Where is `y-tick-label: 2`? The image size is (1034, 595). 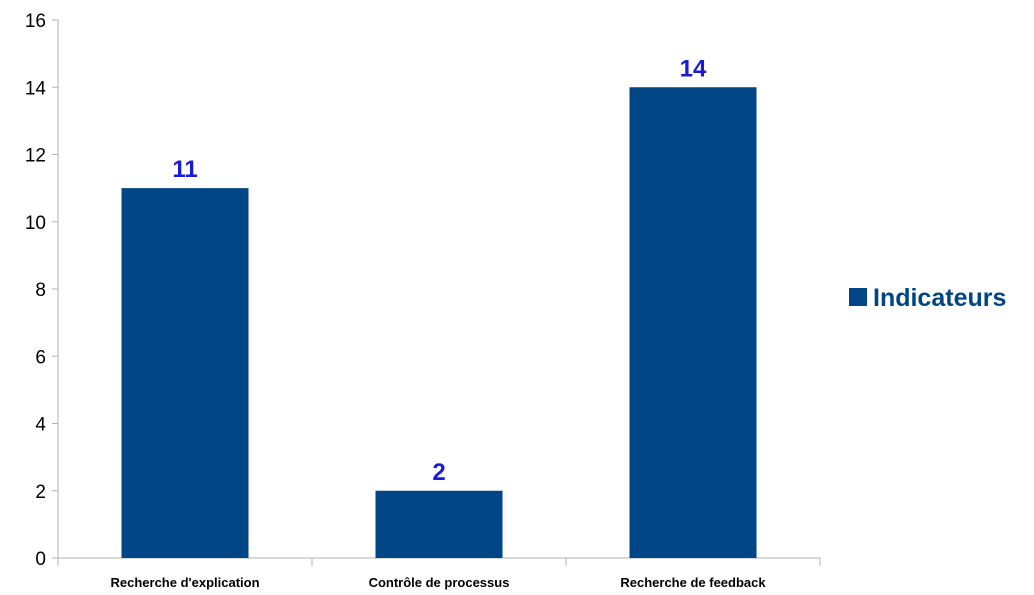 y-tick-label: 2 is located at coordinates (40, 492).